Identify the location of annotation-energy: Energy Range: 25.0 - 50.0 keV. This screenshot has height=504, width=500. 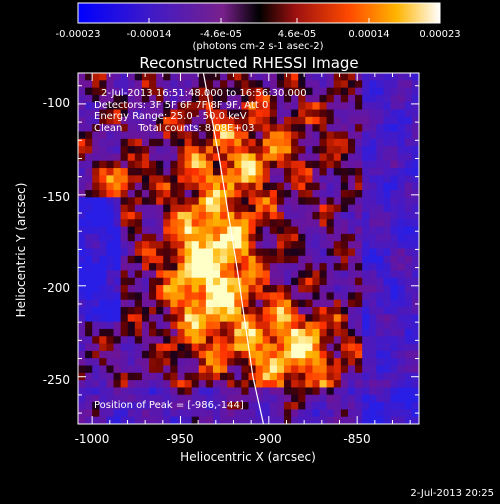
(170, 116).